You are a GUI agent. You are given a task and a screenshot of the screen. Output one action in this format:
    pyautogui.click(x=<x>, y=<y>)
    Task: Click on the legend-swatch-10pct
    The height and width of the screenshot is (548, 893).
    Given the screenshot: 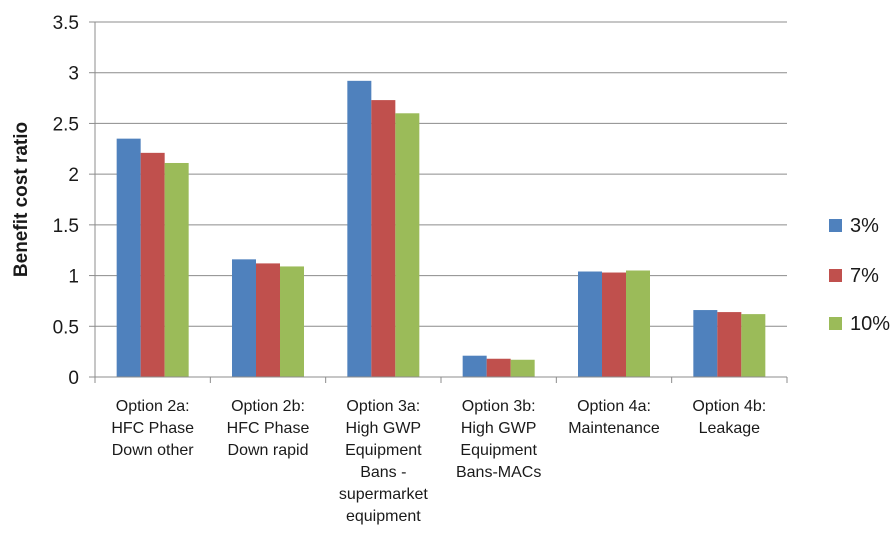 What is the action you would take?
    pyautogui.click(x=835, y=323)
    